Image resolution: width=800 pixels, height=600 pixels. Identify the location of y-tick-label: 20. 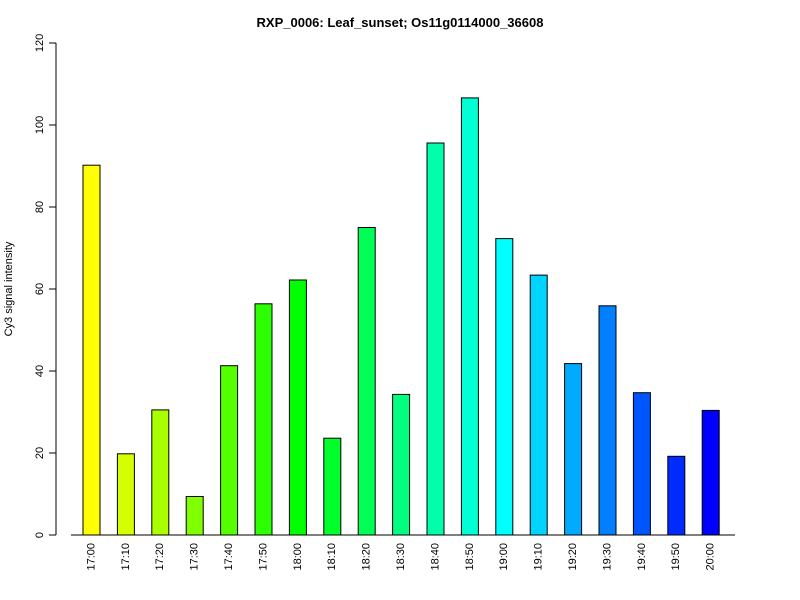
(40, 453).